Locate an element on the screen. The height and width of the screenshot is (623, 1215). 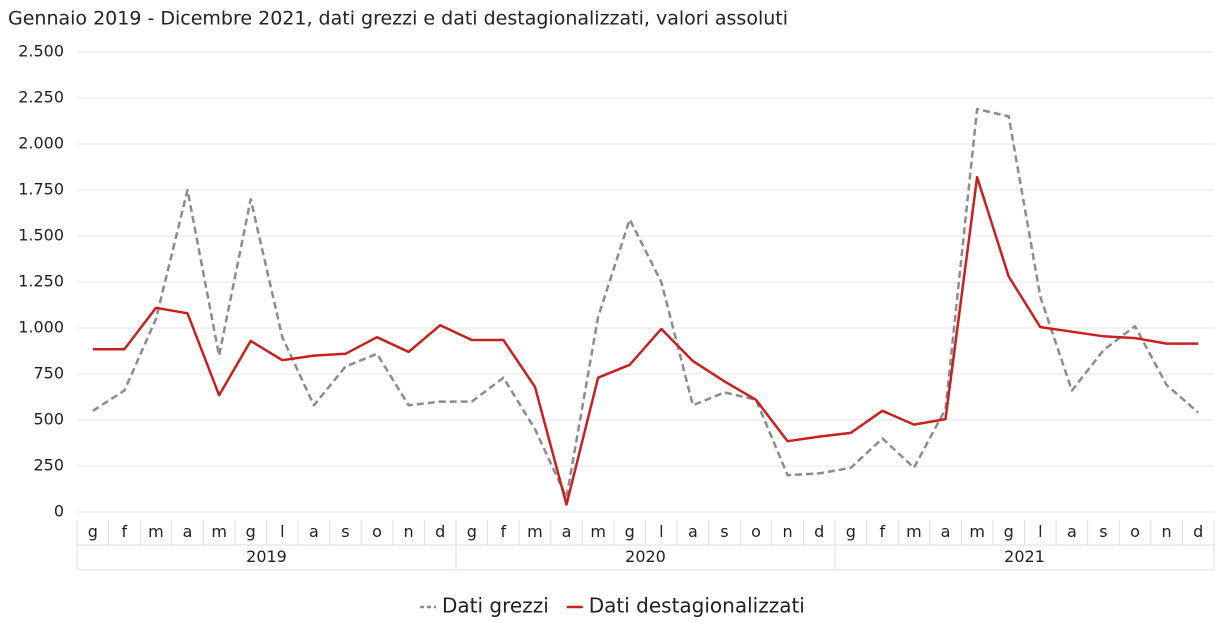
y-tick-label: 1.750 is located at coordinates (41, 189).